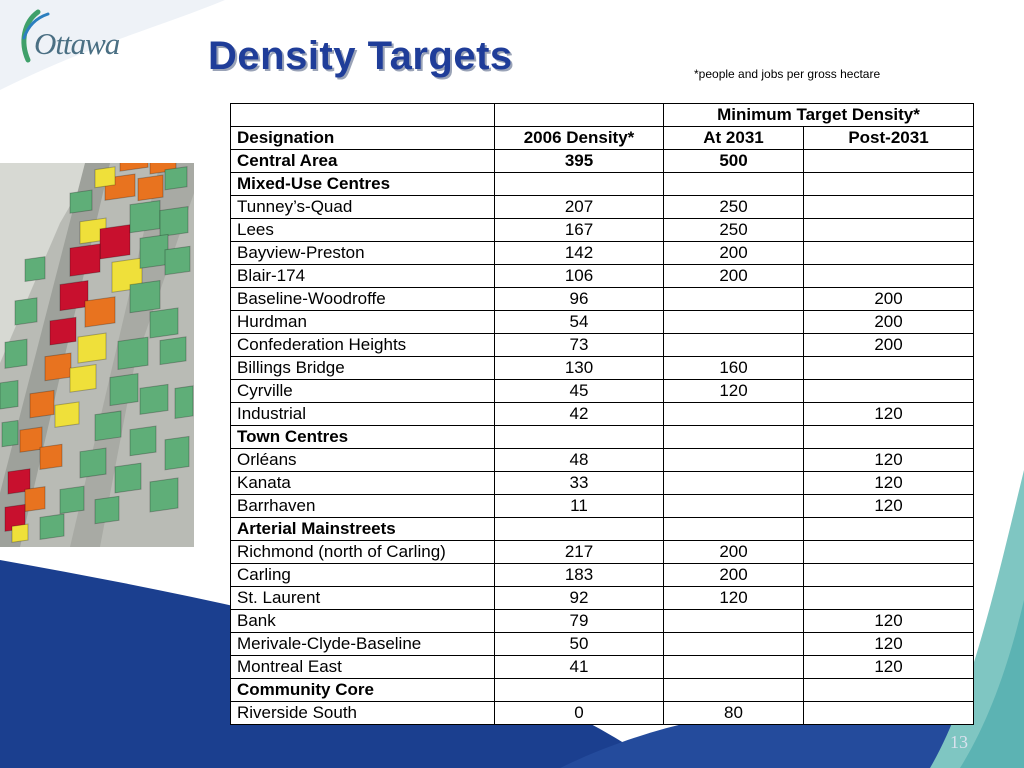 Image resolution: width=1024 pixels, height=768 pixels. I want to click on designation-cell: Industrial, so click(362, 414).